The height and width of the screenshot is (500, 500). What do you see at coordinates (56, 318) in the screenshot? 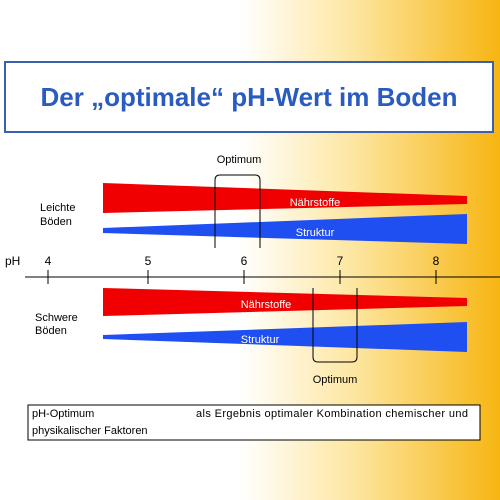
I see `group-label: Schwere` at bounding box center [56, 318].